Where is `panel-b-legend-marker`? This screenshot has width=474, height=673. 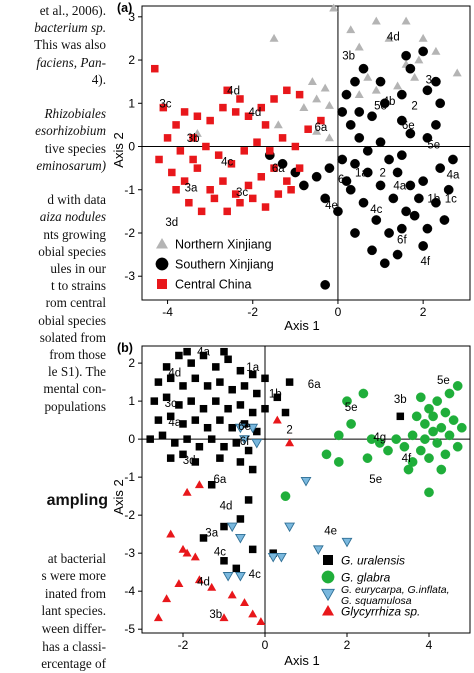 panel-b-legend-marker is located at coordinates (328, 560).